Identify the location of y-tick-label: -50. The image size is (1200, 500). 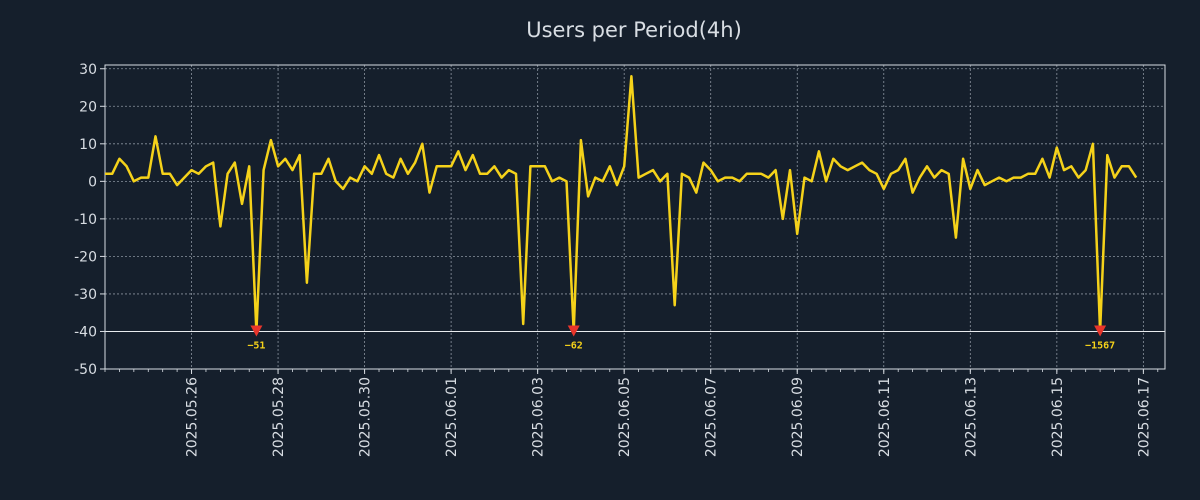
(85, 370).